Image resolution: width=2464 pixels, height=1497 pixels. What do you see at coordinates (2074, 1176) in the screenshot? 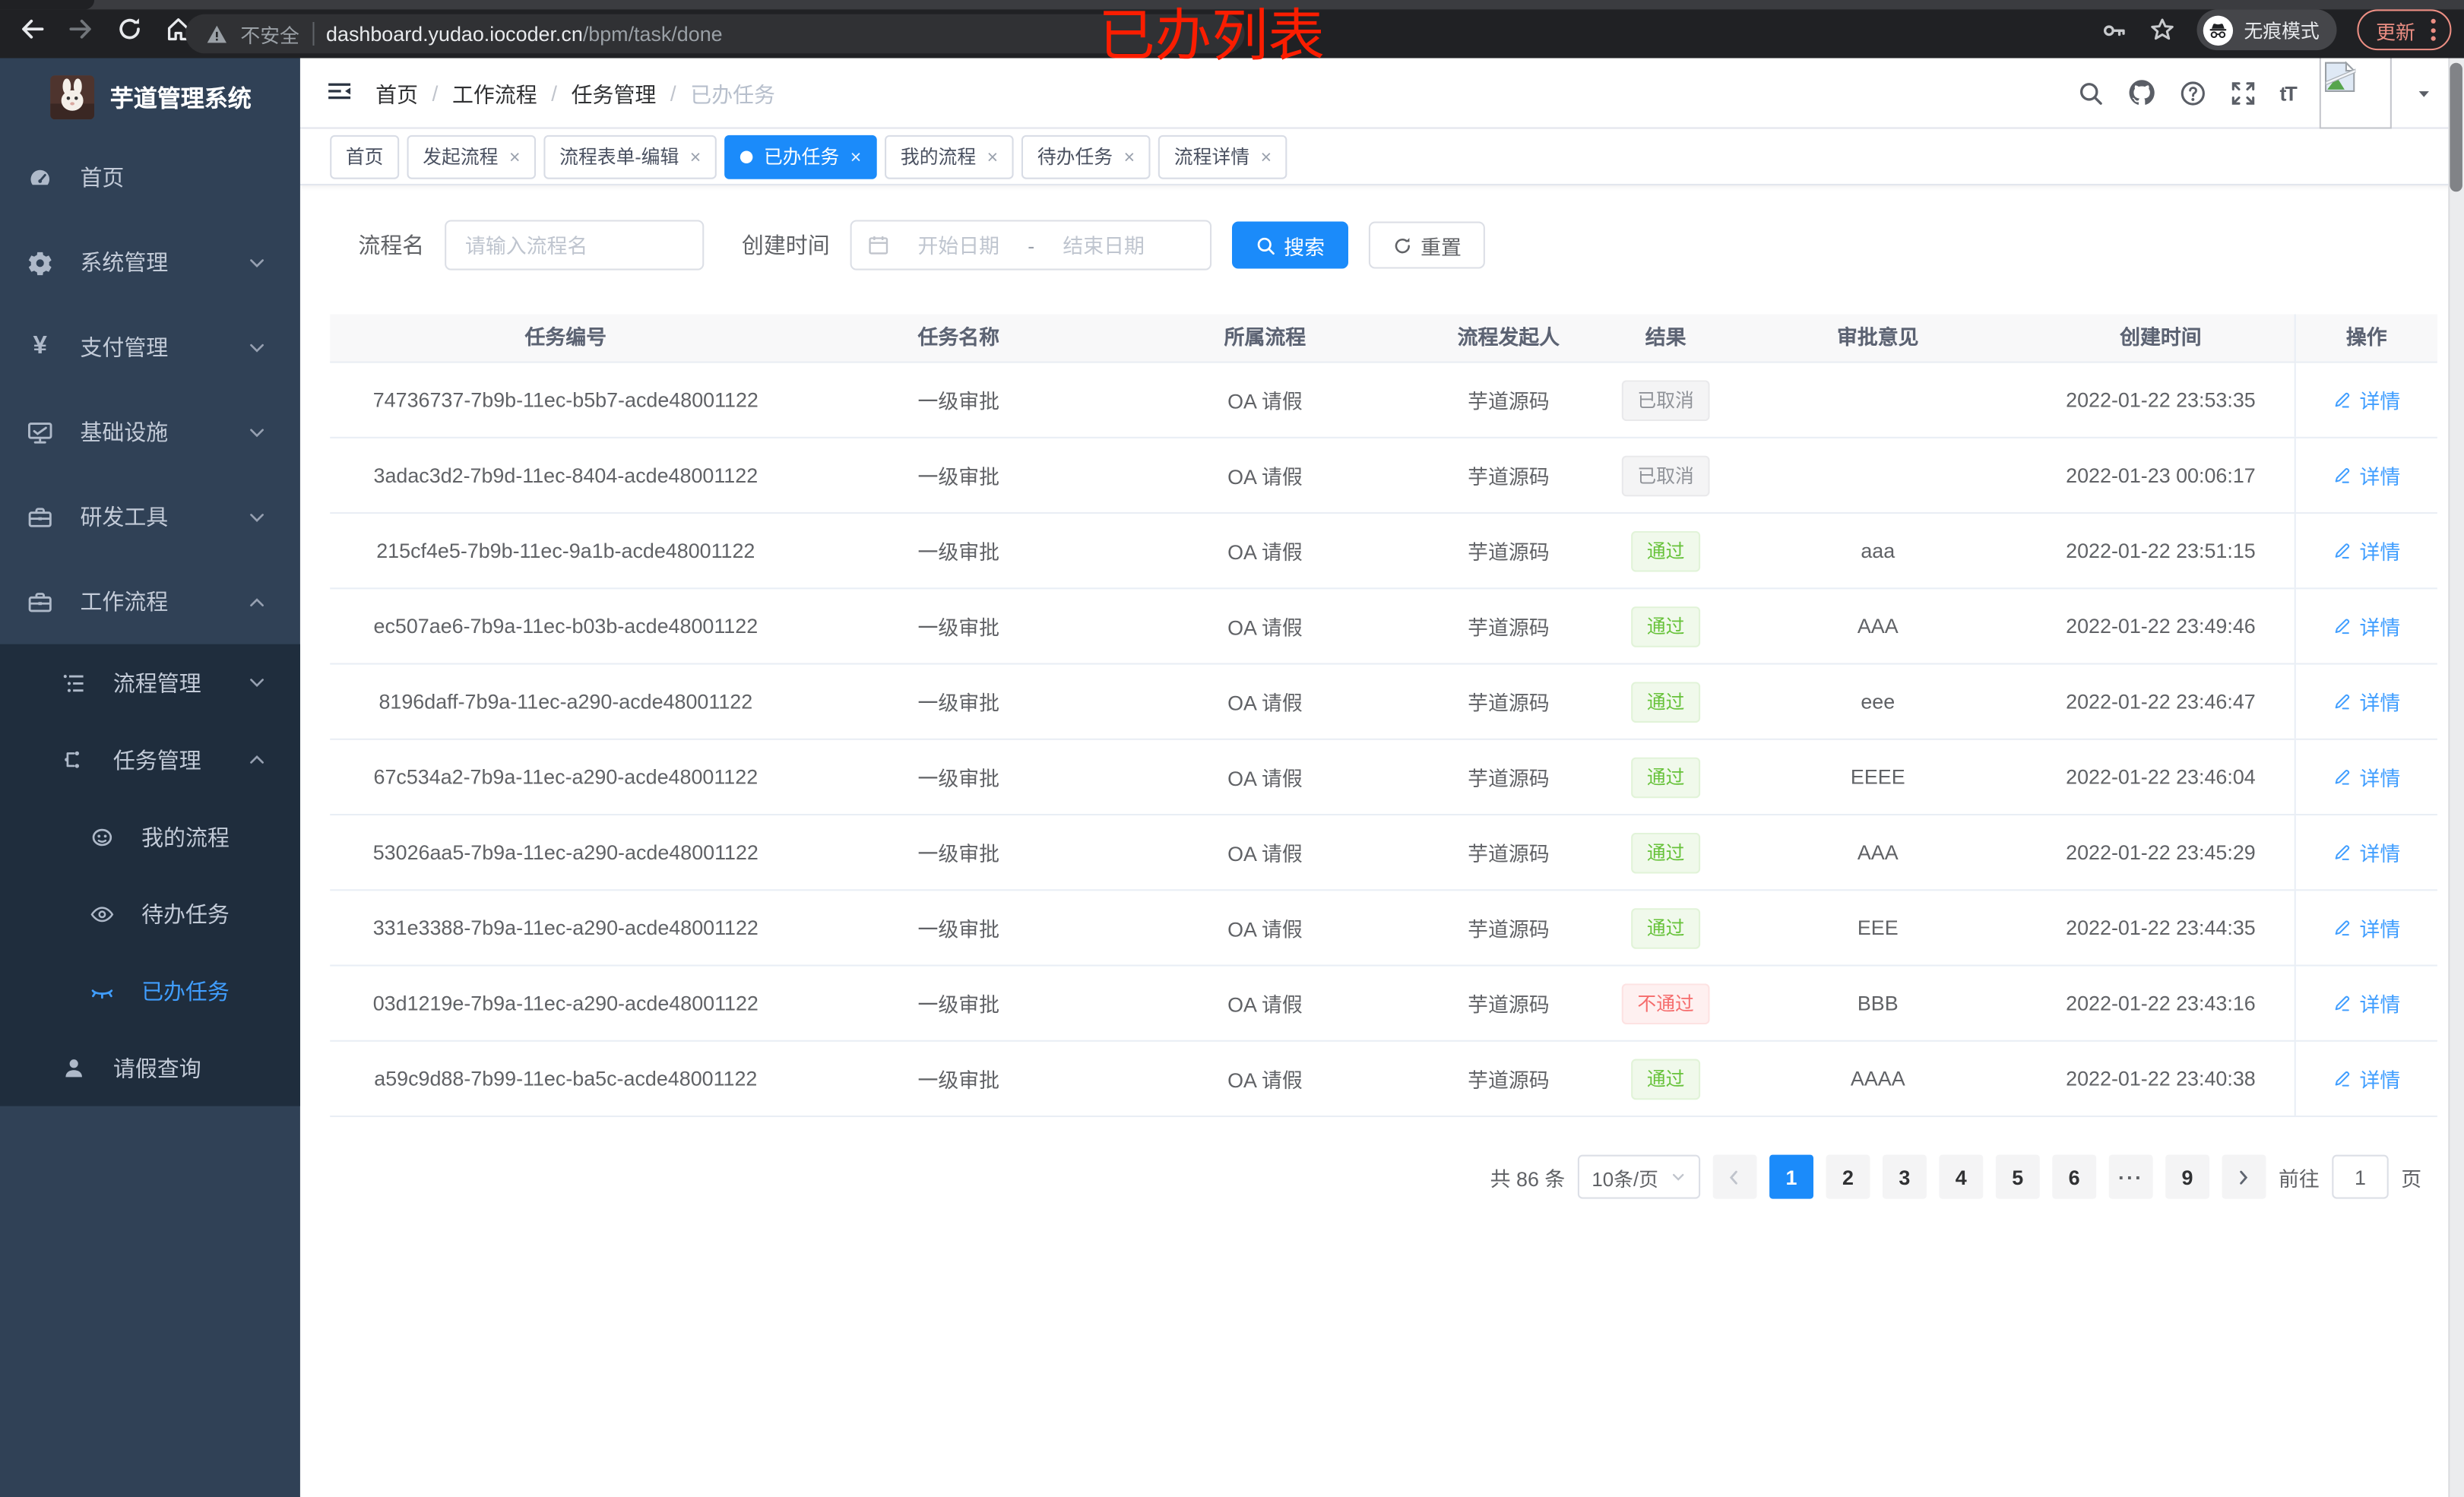
I see `page-number-button: 6` at bounding box center [2074, 1176].